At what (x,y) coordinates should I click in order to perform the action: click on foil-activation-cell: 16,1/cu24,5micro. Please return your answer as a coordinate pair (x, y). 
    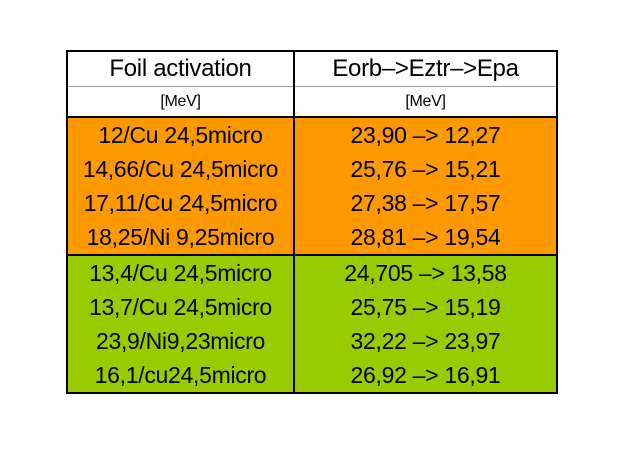
    Looking at the image, I should click on (180, 376).